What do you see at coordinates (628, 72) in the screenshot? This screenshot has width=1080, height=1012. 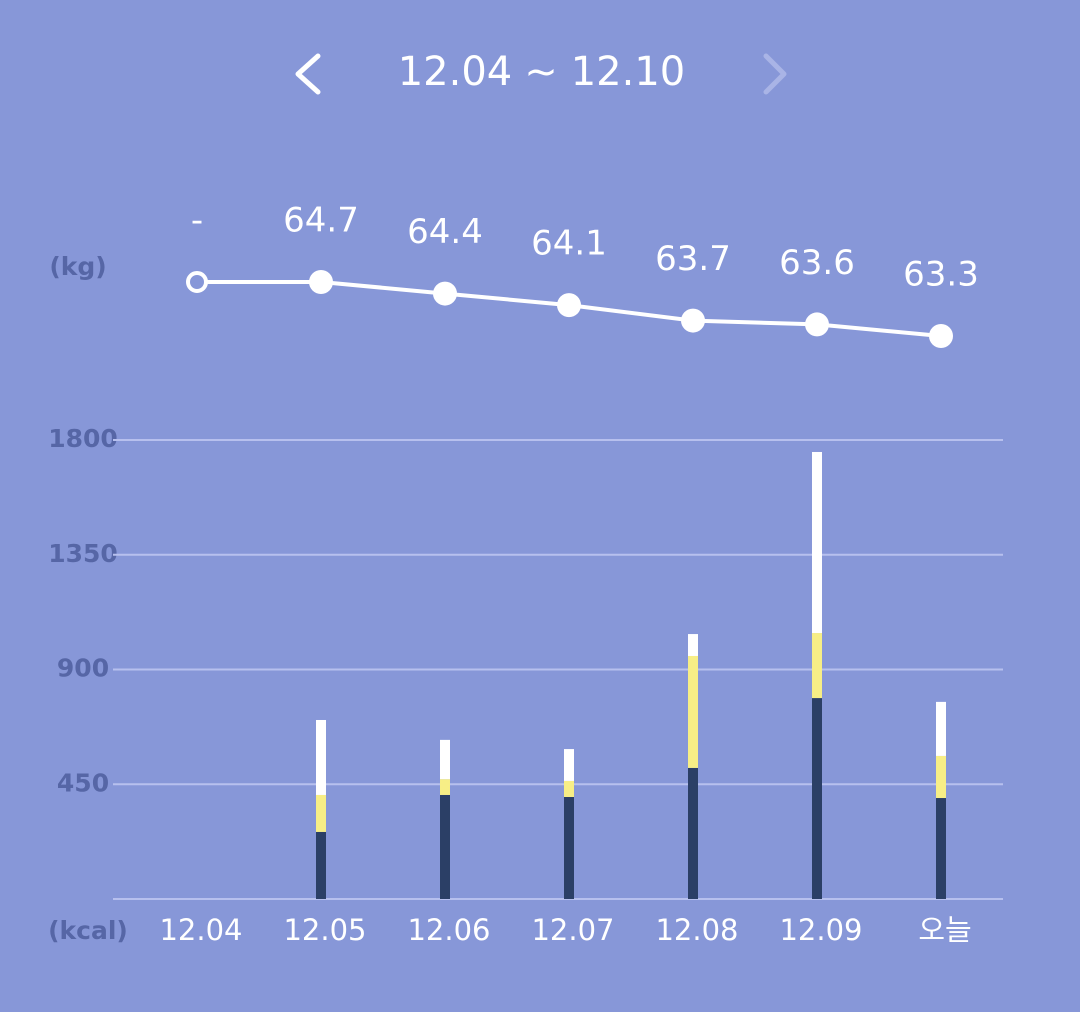 I see `range-end: 12.10` at bounding box center [628, 72].